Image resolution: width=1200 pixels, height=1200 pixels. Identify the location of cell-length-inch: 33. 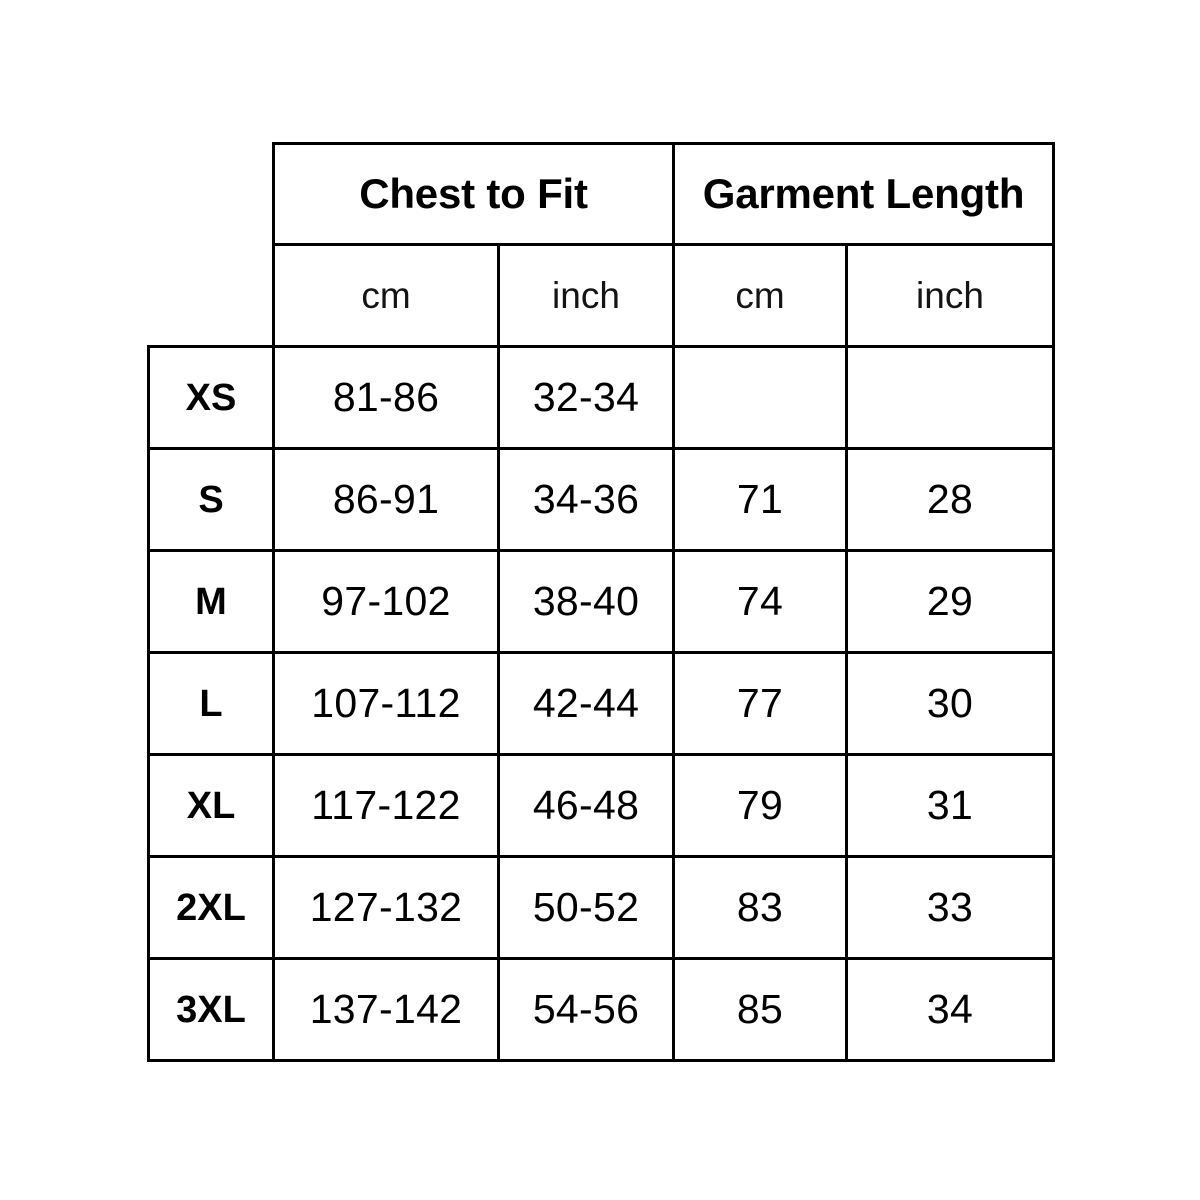
(950, 907).